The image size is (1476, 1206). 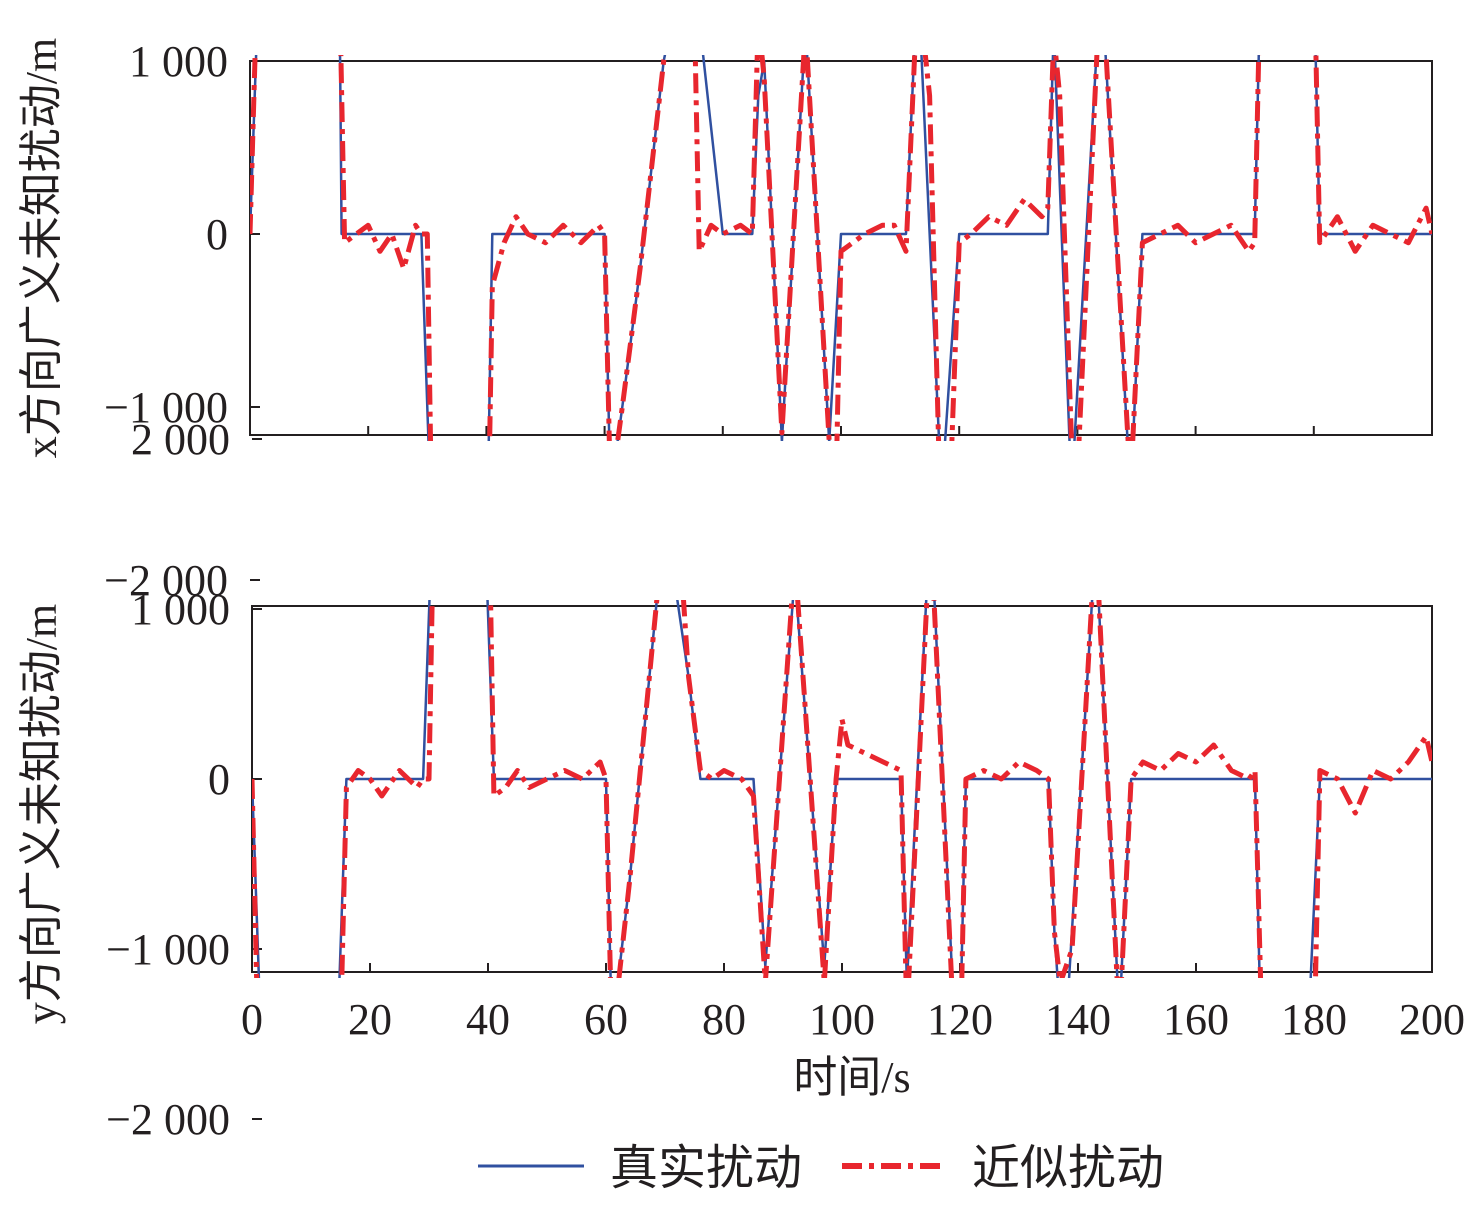 I want to click on x-tick-label: 40, so click(x=488, y=1019).